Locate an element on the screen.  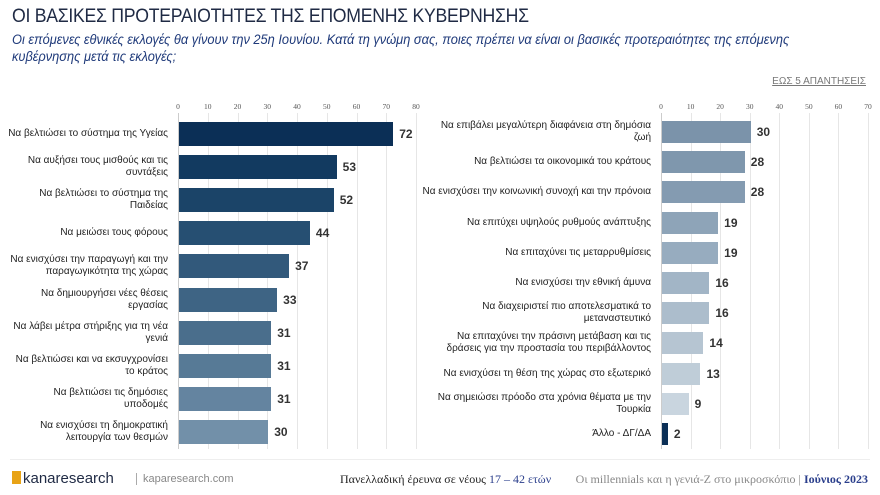
category-label: Να βελτιώσει τα οικονομικά του κράτους is located at coordinates (562, 162).